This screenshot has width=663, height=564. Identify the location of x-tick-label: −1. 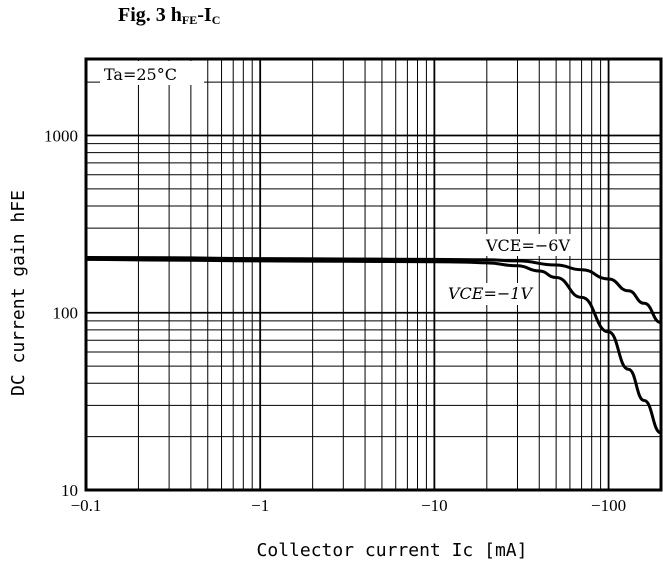
(260, 505).